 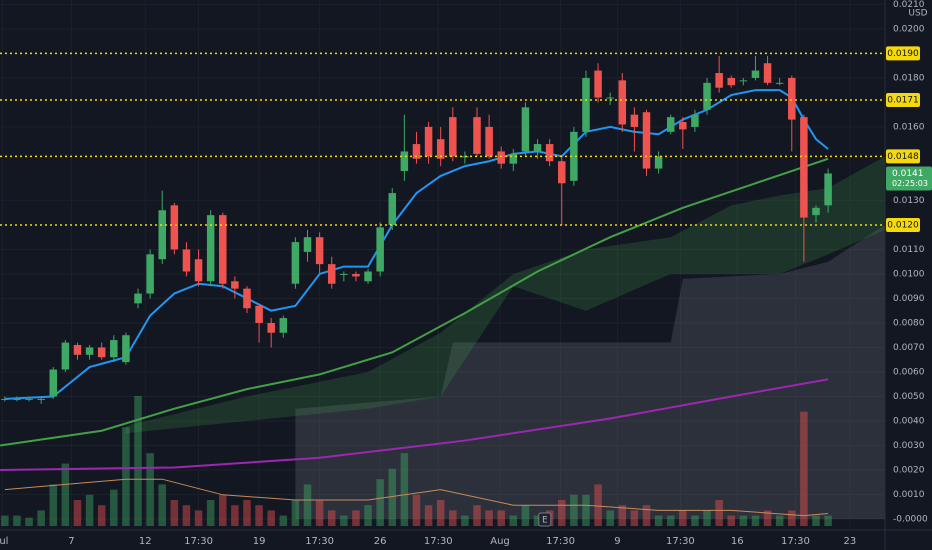 What do you see at coordinates (909, 348) in the screenshot?
I see `y-tick-label: 0.0070` at bounding box center [909, 348].